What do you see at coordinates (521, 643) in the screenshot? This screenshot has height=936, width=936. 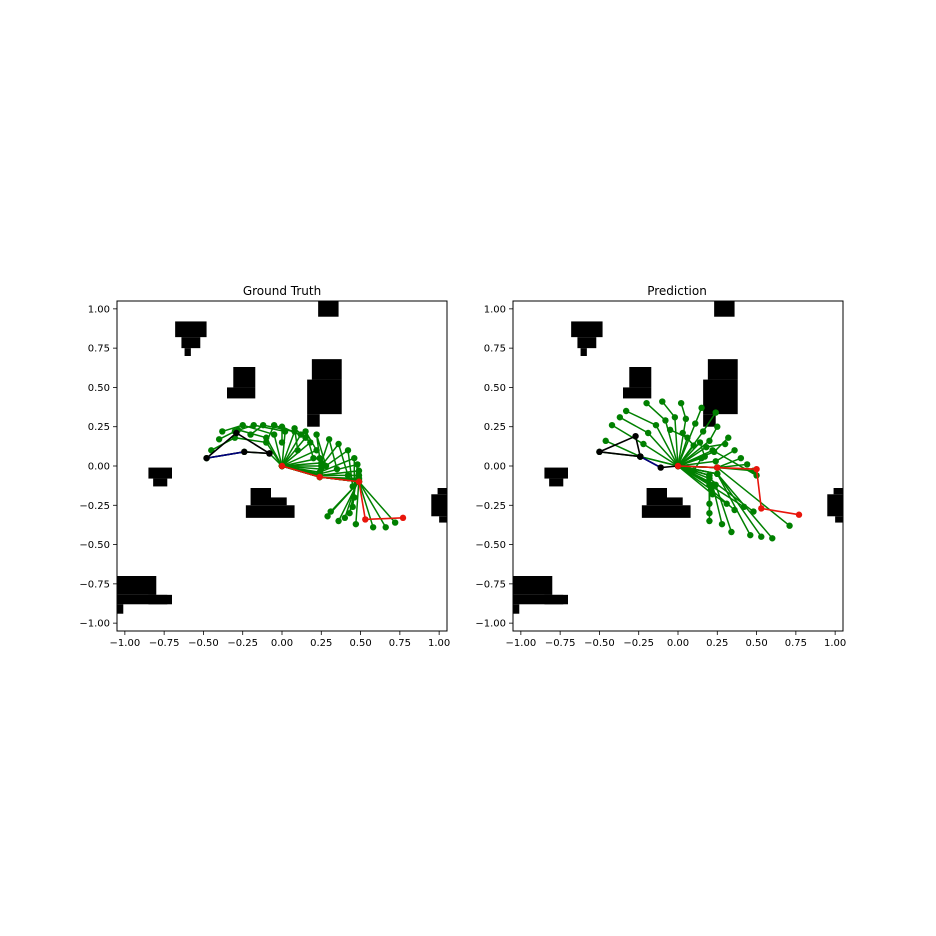 I see `x-tick-label: −1.00` at bounding box center [521, 643].